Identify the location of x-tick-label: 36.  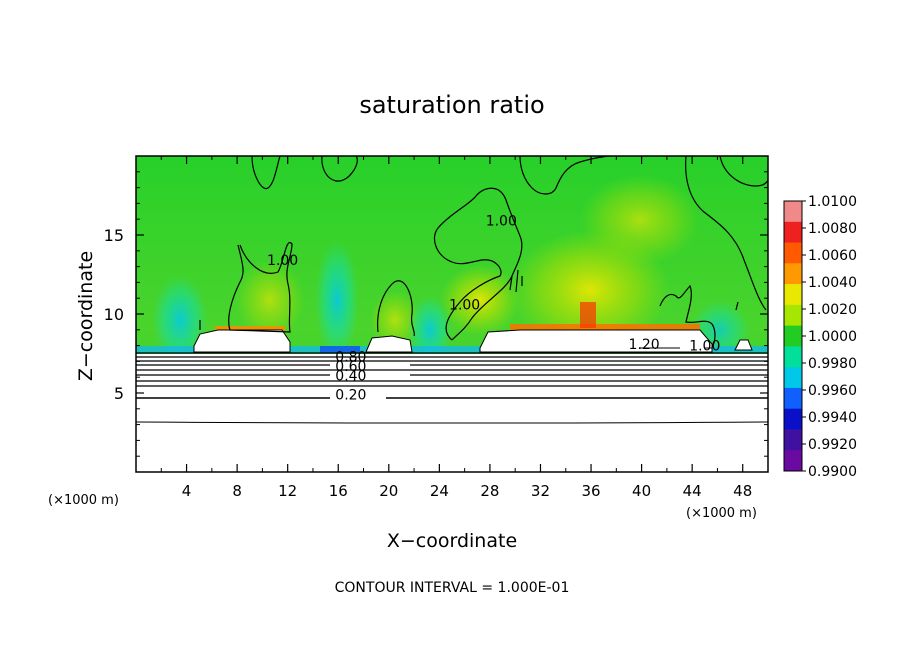
(590, 491).